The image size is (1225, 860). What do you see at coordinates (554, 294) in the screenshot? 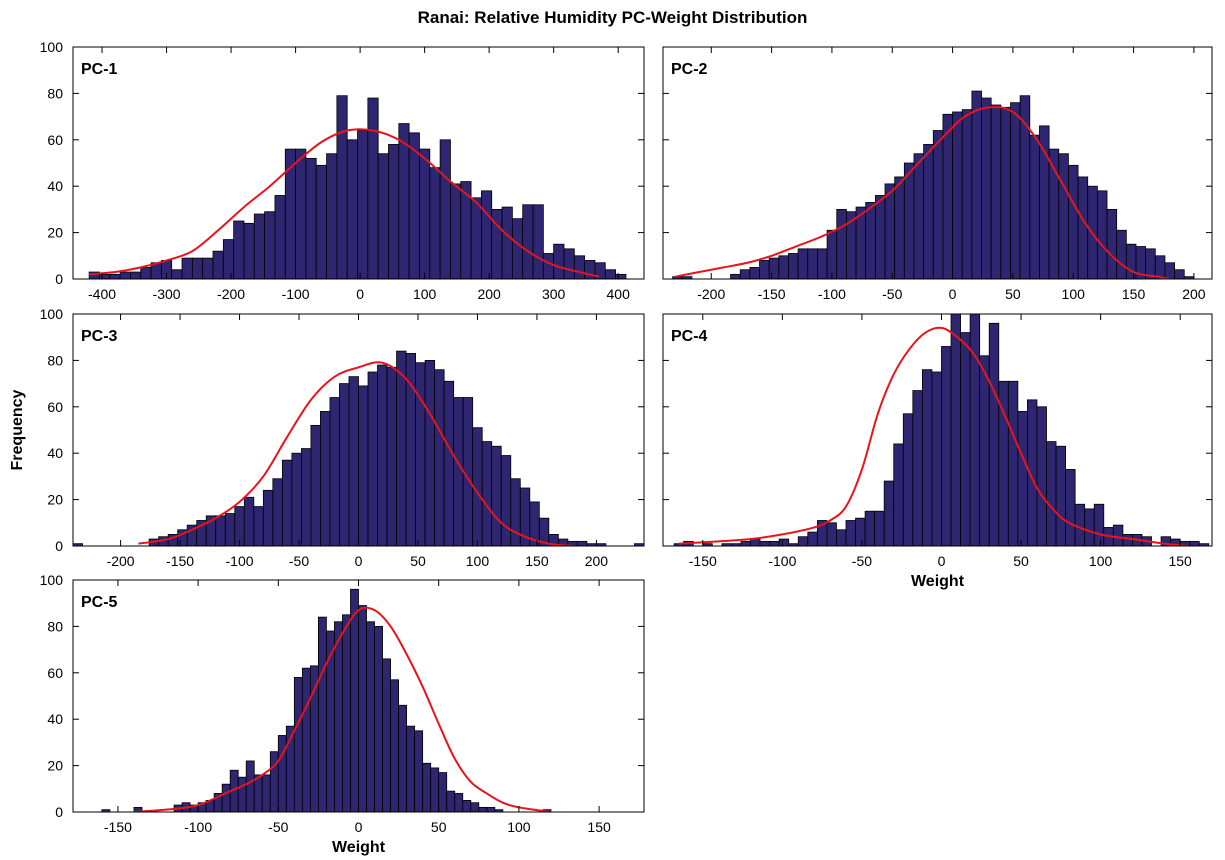
I see `x-tick-label: 300` at bounding box center [554, 294].